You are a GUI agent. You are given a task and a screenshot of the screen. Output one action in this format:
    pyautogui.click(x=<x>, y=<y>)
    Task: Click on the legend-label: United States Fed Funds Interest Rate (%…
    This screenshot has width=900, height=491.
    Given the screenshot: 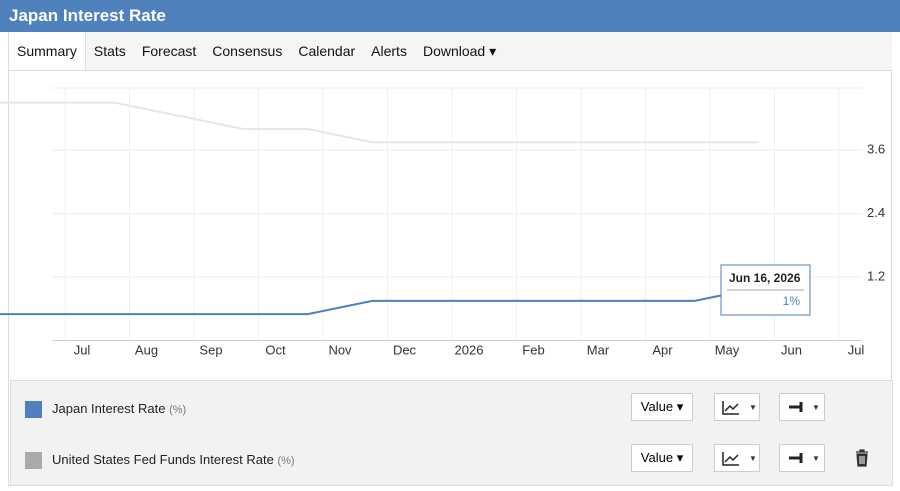 What is the action you would take?
    pyautogui.click(x=173, y=459)
    